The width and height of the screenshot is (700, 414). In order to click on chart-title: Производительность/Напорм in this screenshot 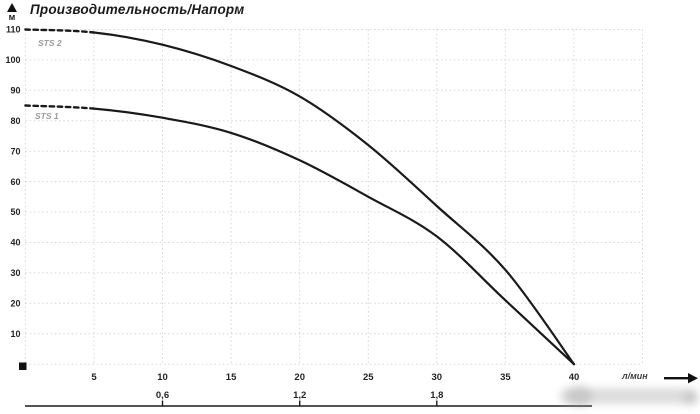, I will do `click(137, 9)`.